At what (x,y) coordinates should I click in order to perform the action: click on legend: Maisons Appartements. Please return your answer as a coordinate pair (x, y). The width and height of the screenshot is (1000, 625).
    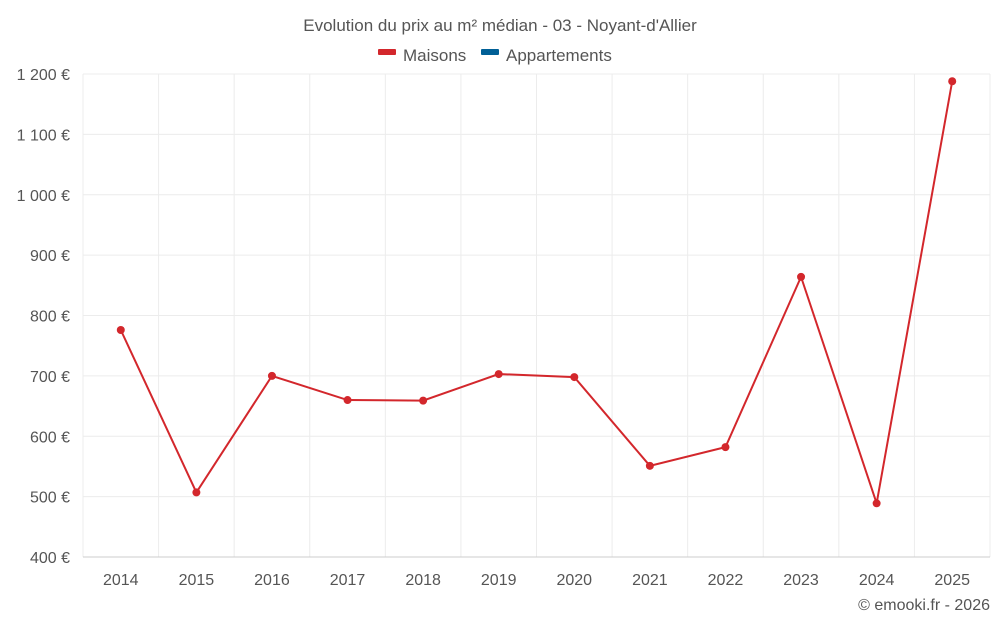
    Looking at the image, I should click on (495, 55).